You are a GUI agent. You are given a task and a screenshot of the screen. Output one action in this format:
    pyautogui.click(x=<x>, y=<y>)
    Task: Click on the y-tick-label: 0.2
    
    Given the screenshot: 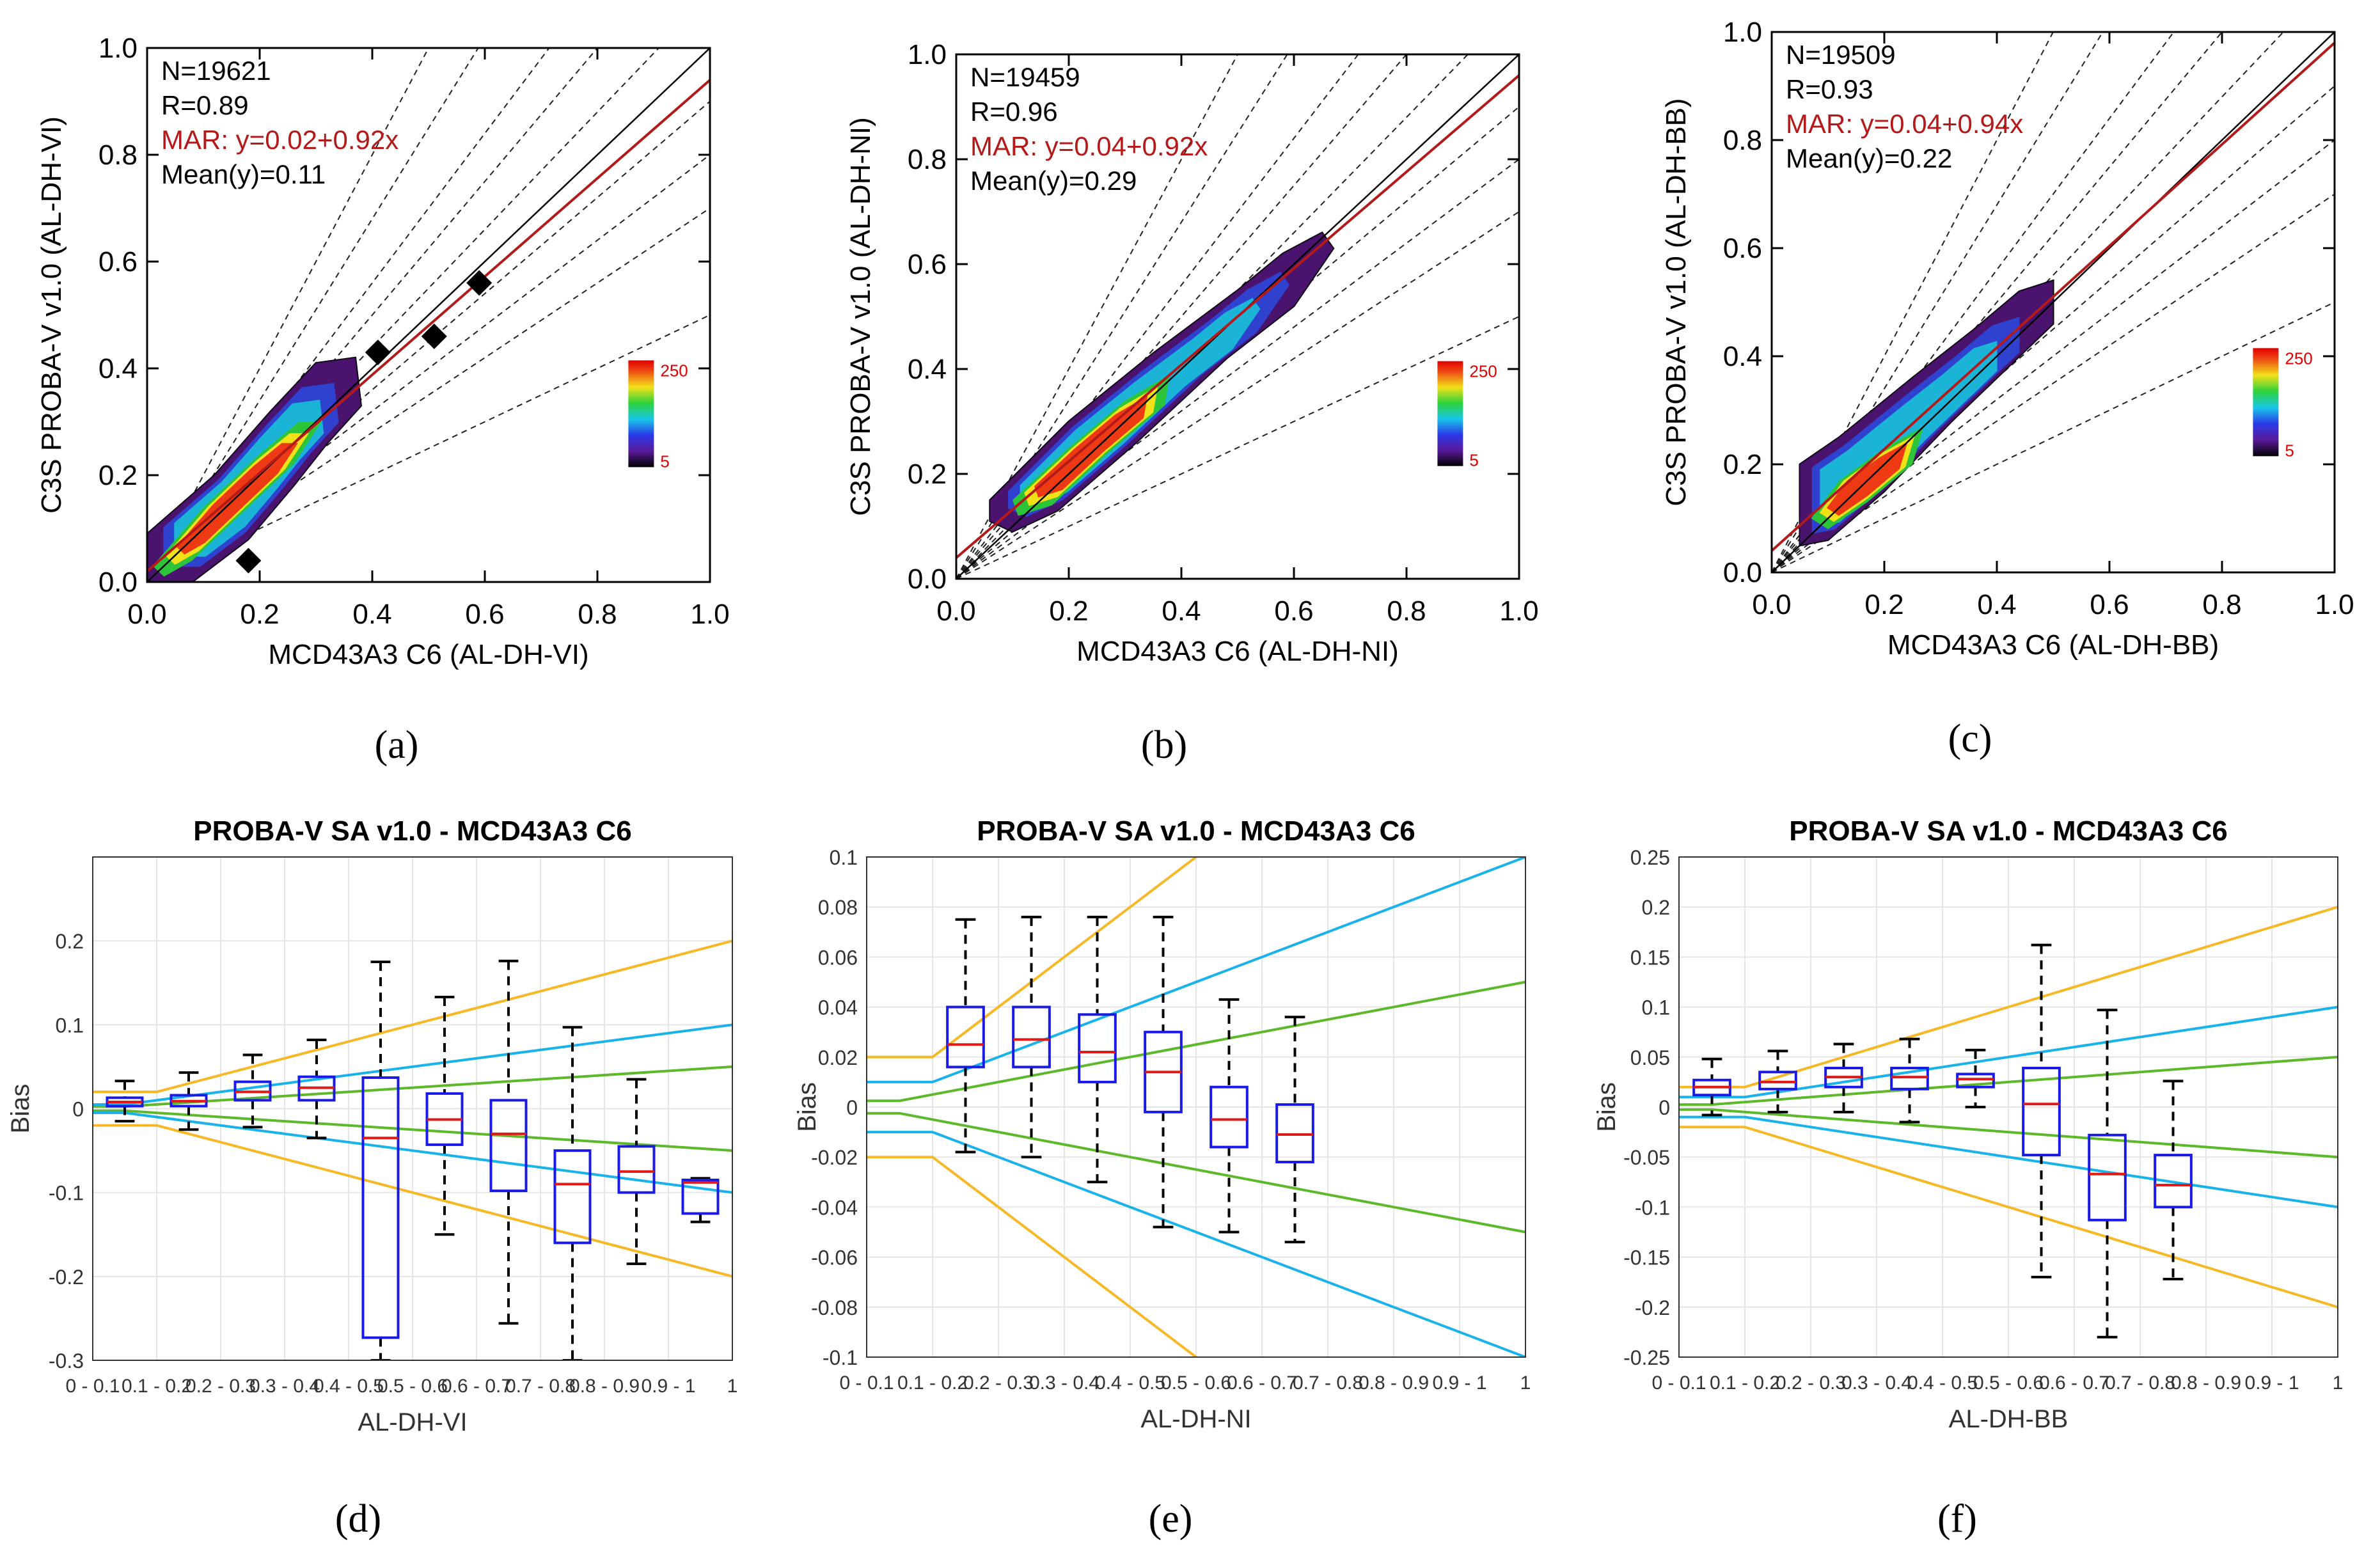 What is the action you would take?
    pyautogui.click(x=1742, y=465)
    